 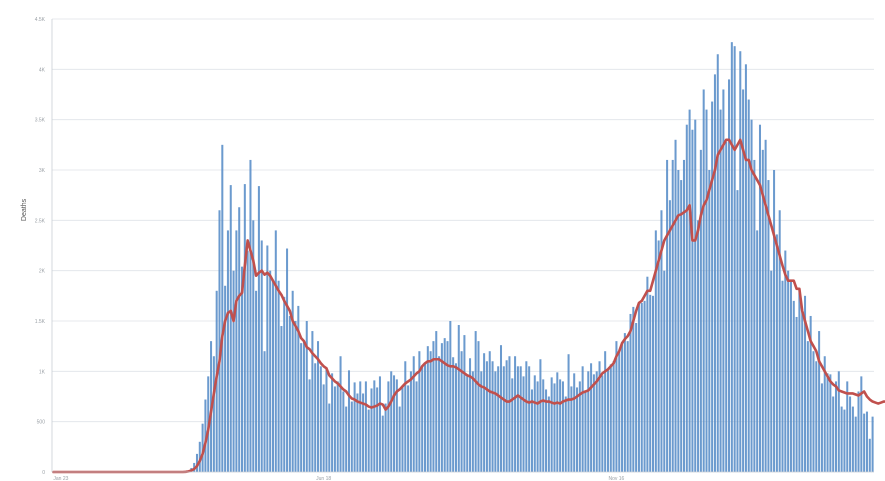 I want to click on y-tick-label: 1.5K, so click(x=40, y=322).